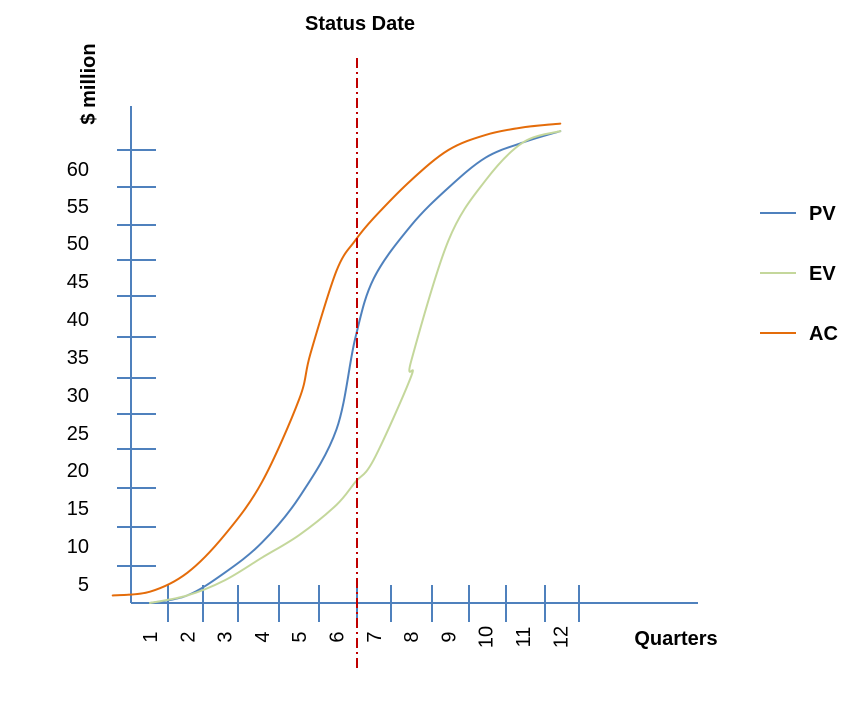 The width and height of the screenshot is (852, 717). Describe the element at coordinates (78, 471) in the screenshot. I see `y-tick-label: 20` at that location.